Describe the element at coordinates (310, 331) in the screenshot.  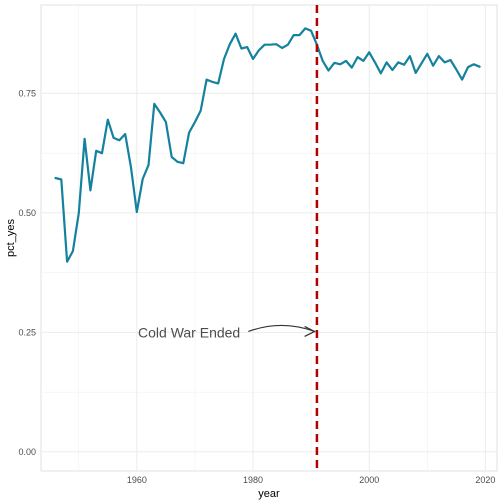
I see `arrow-head-icon` at that location.